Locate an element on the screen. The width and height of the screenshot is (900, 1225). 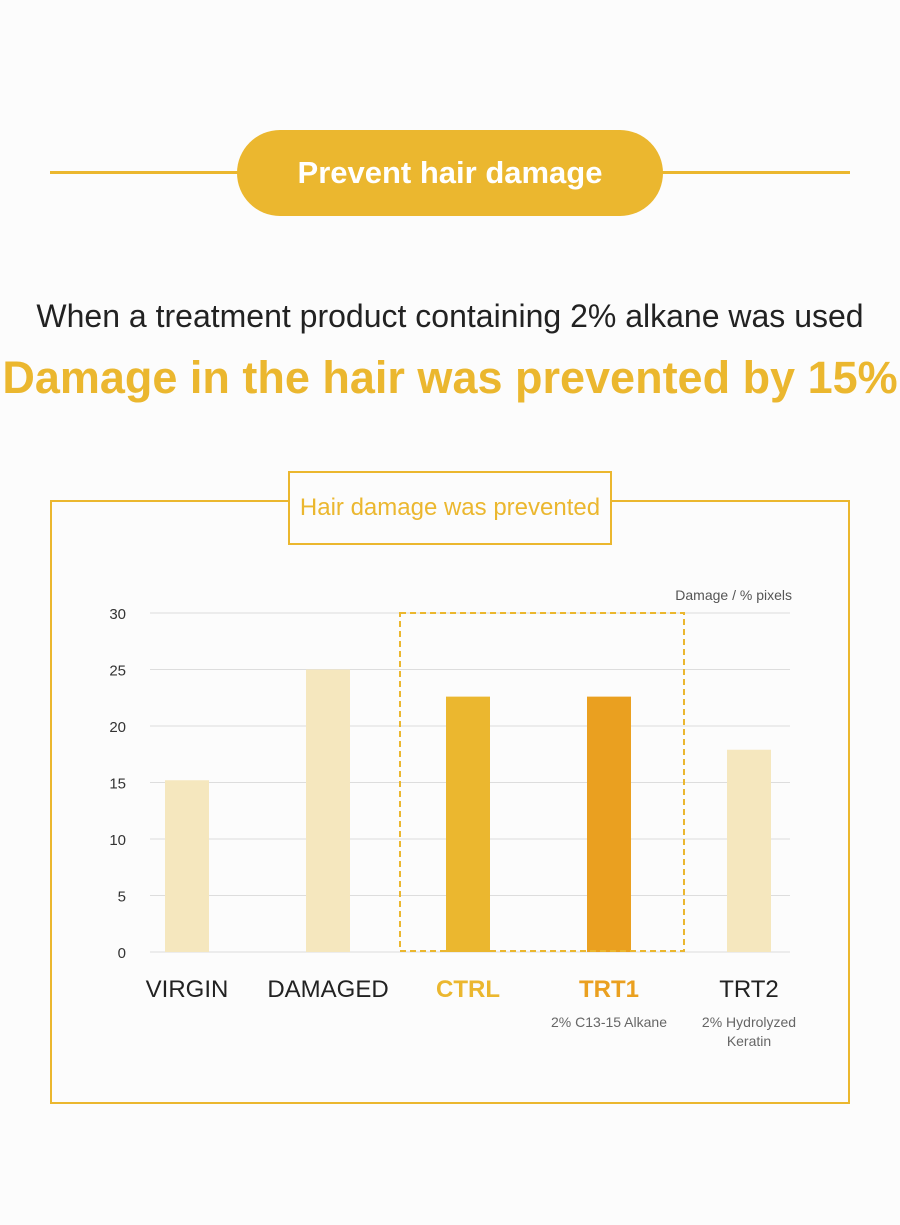
chart-title: Hair damage was prevented is located at coordinates (450, 507).